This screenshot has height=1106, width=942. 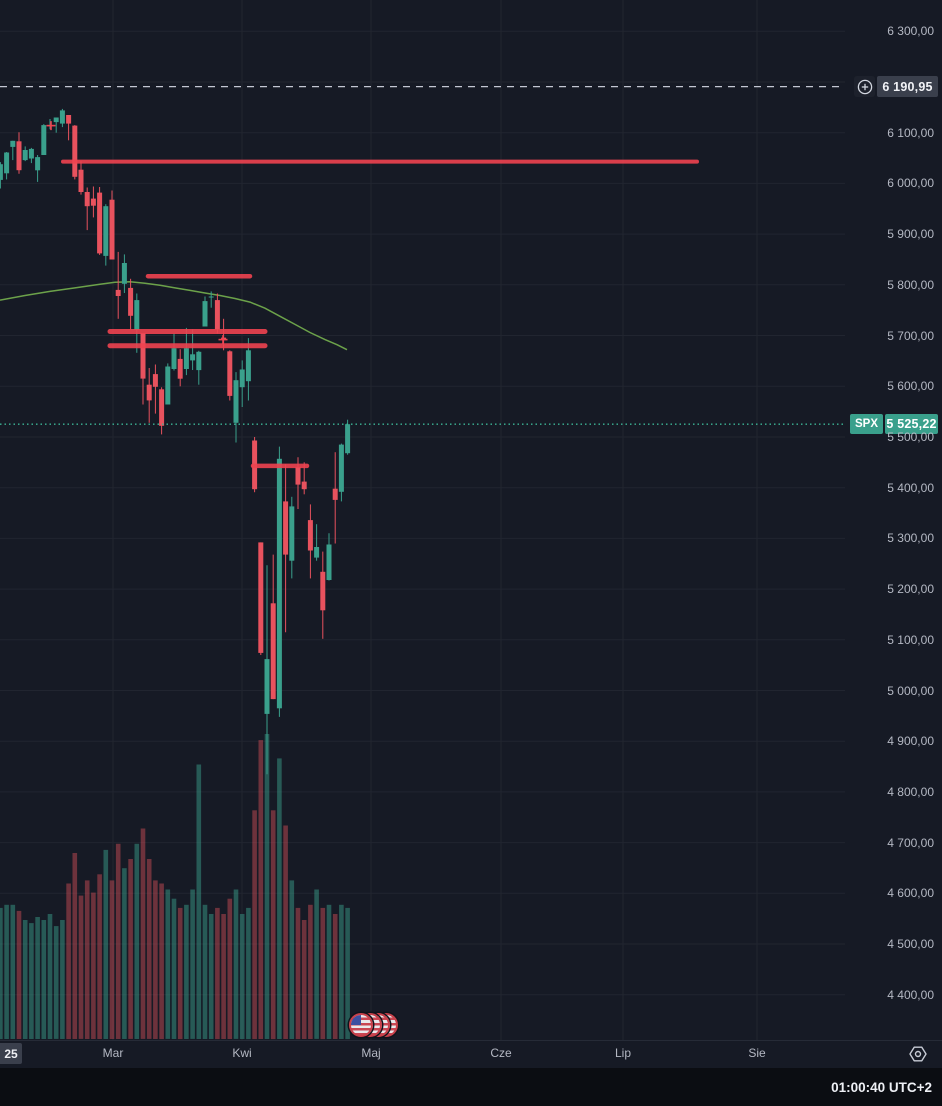 What do you see at coordinates (910, 741) in the screenshot?
I see `price-axis-label: 4 900,00` at bounding box center [910, 741].